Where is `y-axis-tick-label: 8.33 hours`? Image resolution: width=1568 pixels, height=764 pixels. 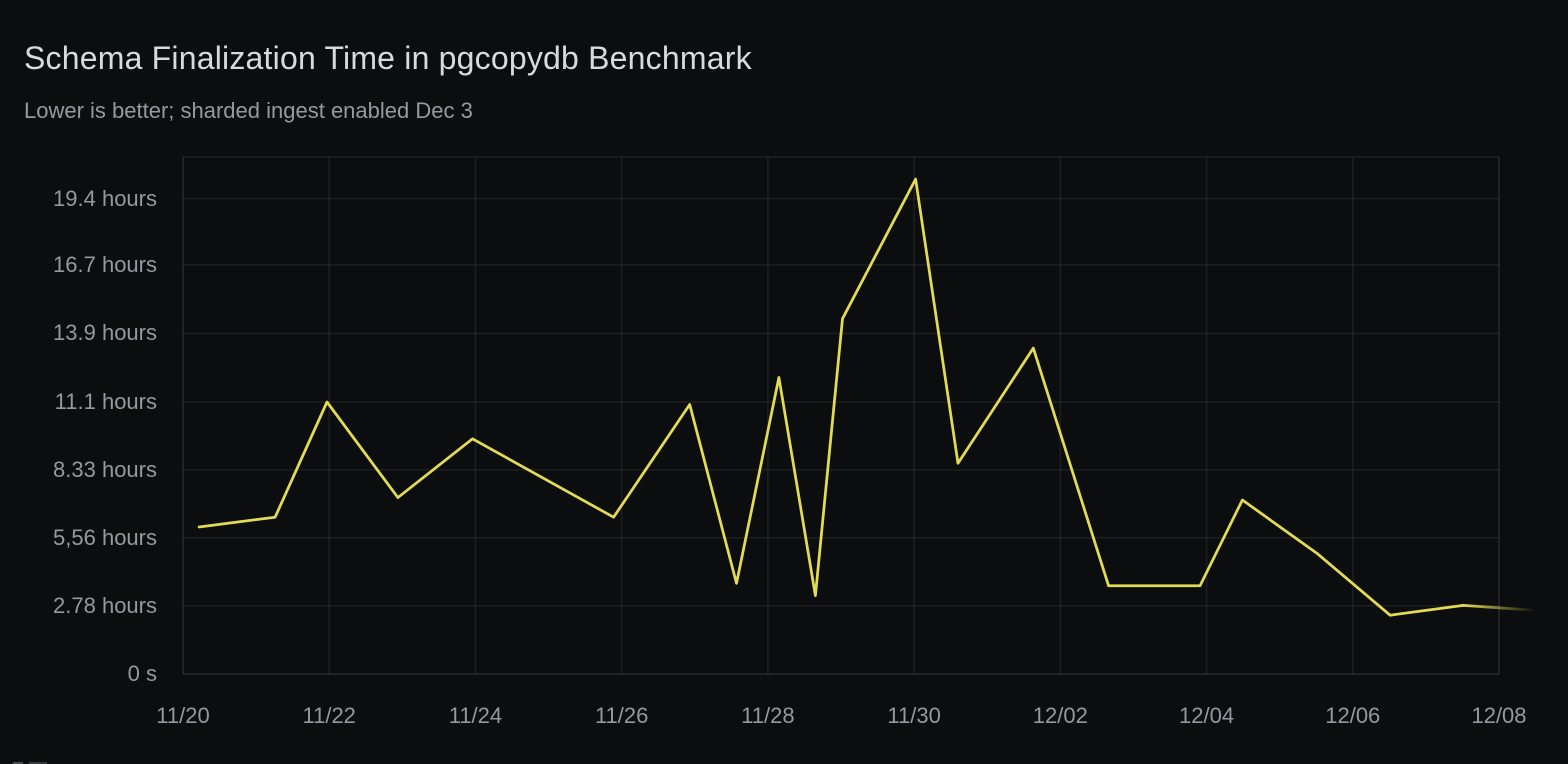
y-axis-tick-label: 8.33 hours is located at coordinates (105, 469).